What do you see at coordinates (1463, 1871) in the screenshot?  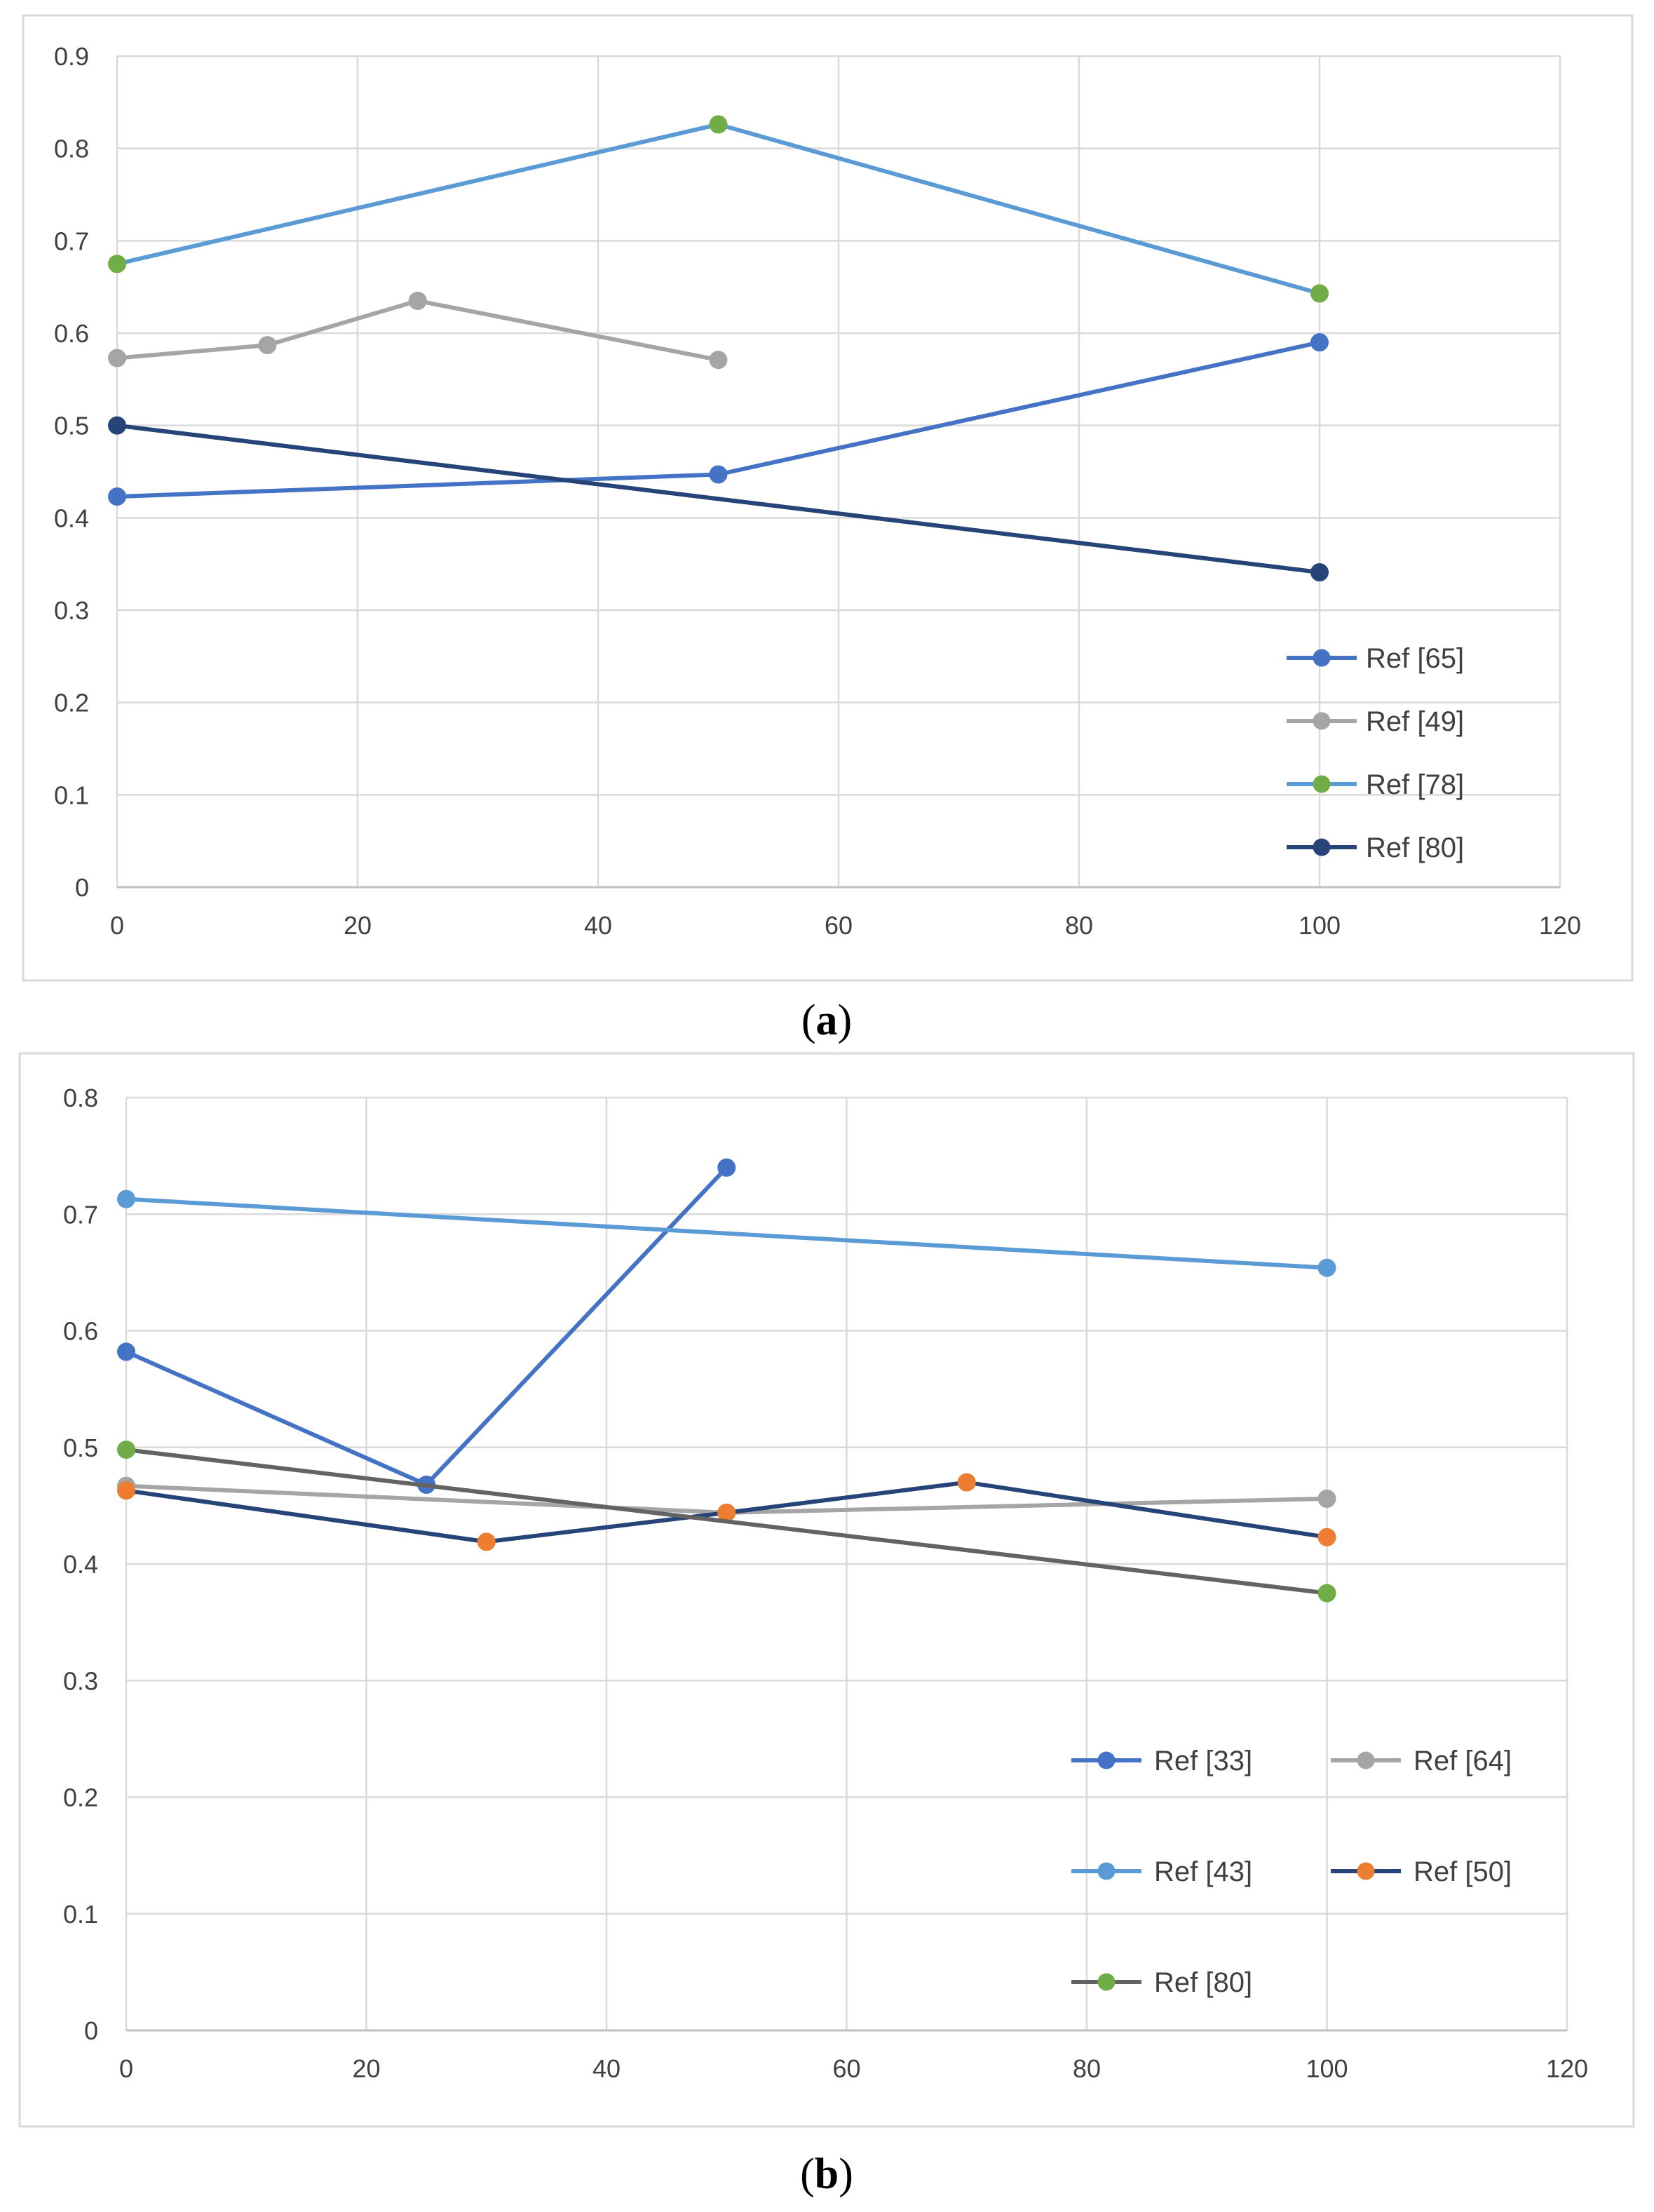 I see `legend-label: Ref [50]` at bounding box center [1463, 1871].